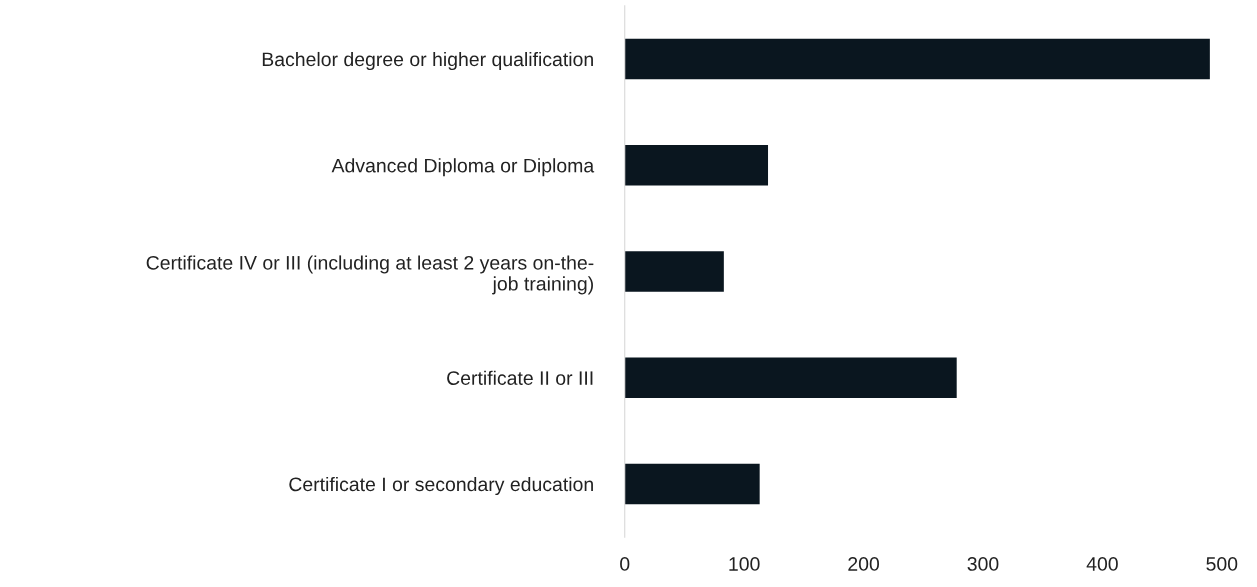  What do you see at coordinates (370, 275) in the screenshot?
I see `y-tick-label: Certificate IV or III (including at least 2 years on-the- job training)` at bounding box center [370, 275].